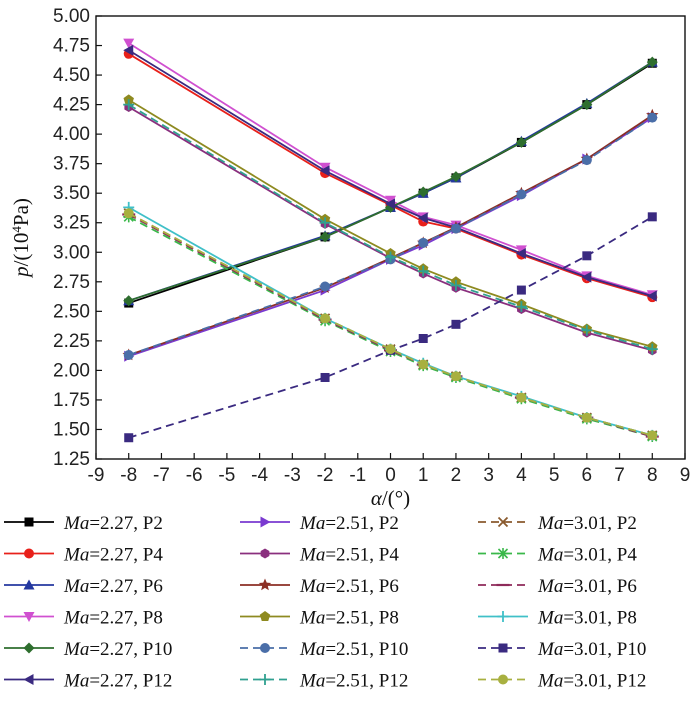 The width and height of the screenshot is (700, 714). I want to click on legend-label: Ma=2.51, P12, so click(353, 681).